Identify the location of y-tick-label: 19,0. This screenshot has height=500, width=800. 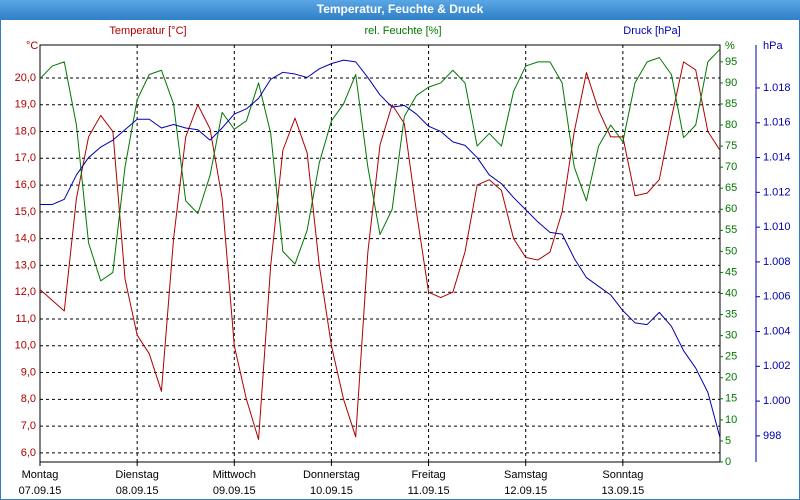
(25, 105).